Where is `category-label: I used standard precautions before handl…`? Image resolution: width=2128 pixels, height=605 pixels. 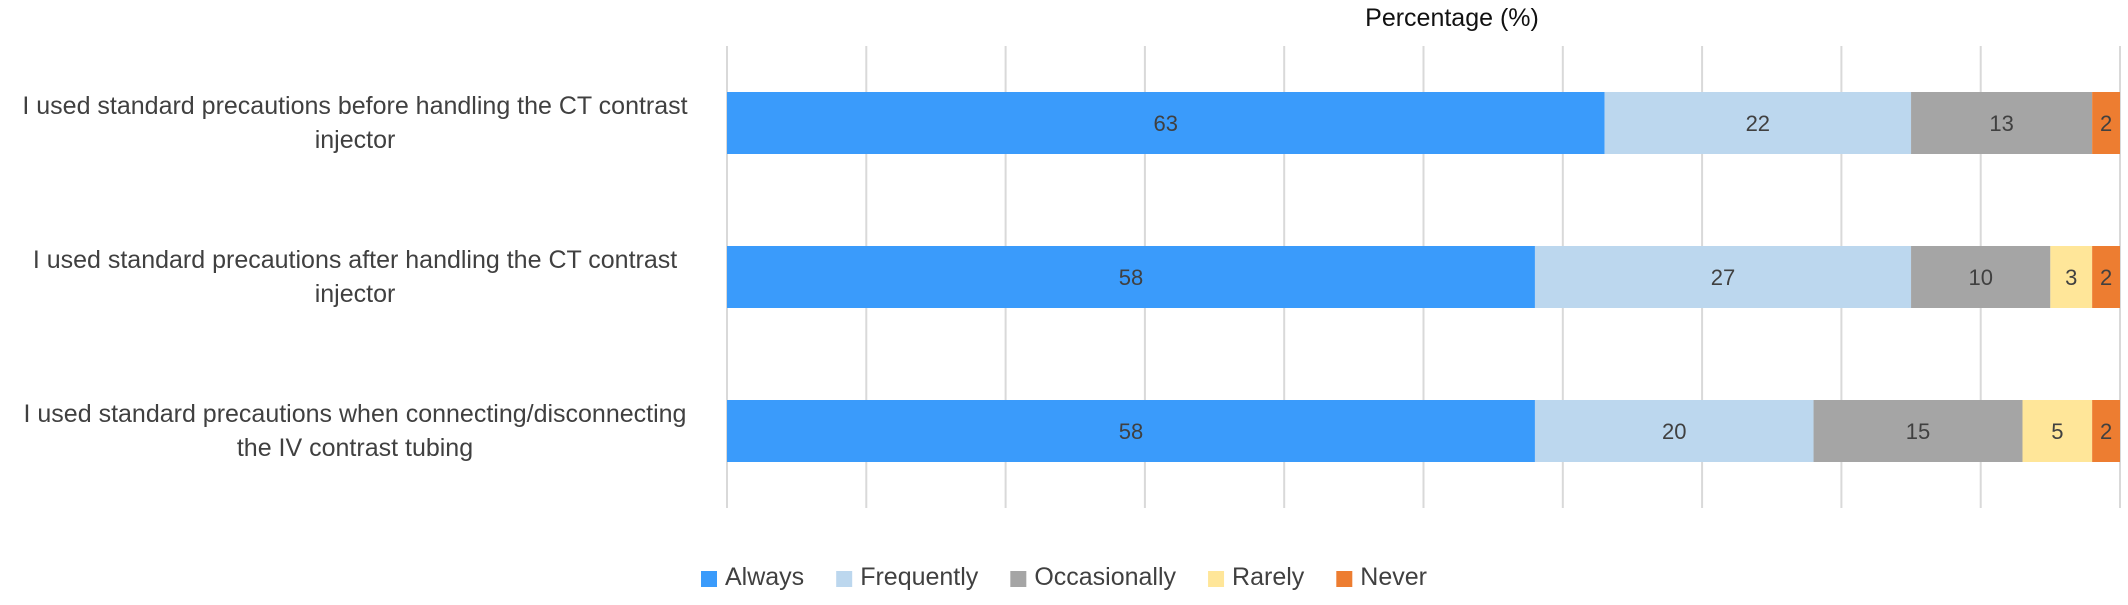
category-label: I used standard precautions before handl… is located at coordinates (354, 106).